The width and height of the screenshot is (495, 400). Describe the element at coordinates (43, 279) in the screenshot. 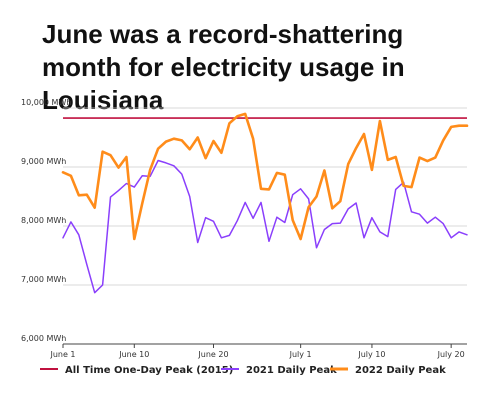

I see `y-tick-label: 7,000 MWh` at that location.